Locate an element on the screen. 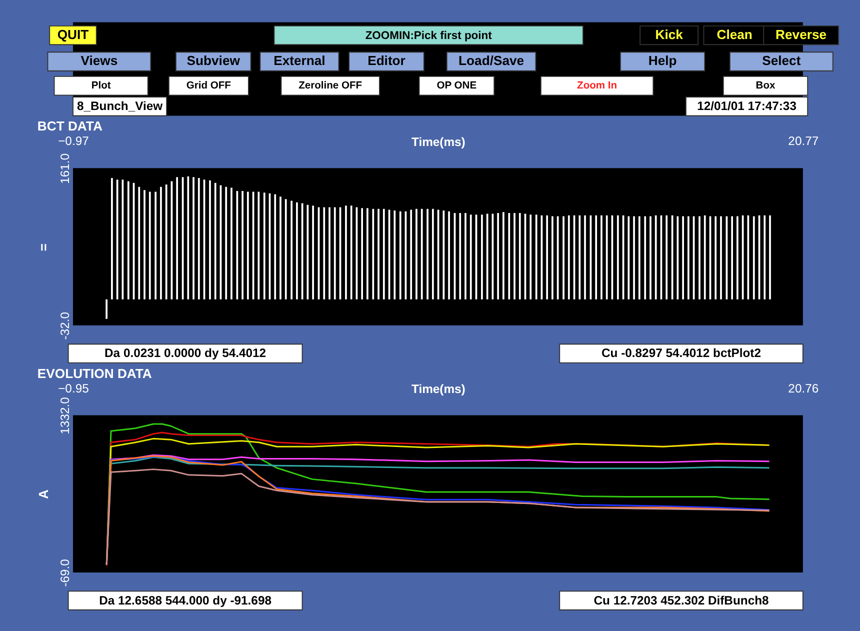  text: Cu 12.7203 452.302 DifBunch8 is located at coordinates (681, 600).